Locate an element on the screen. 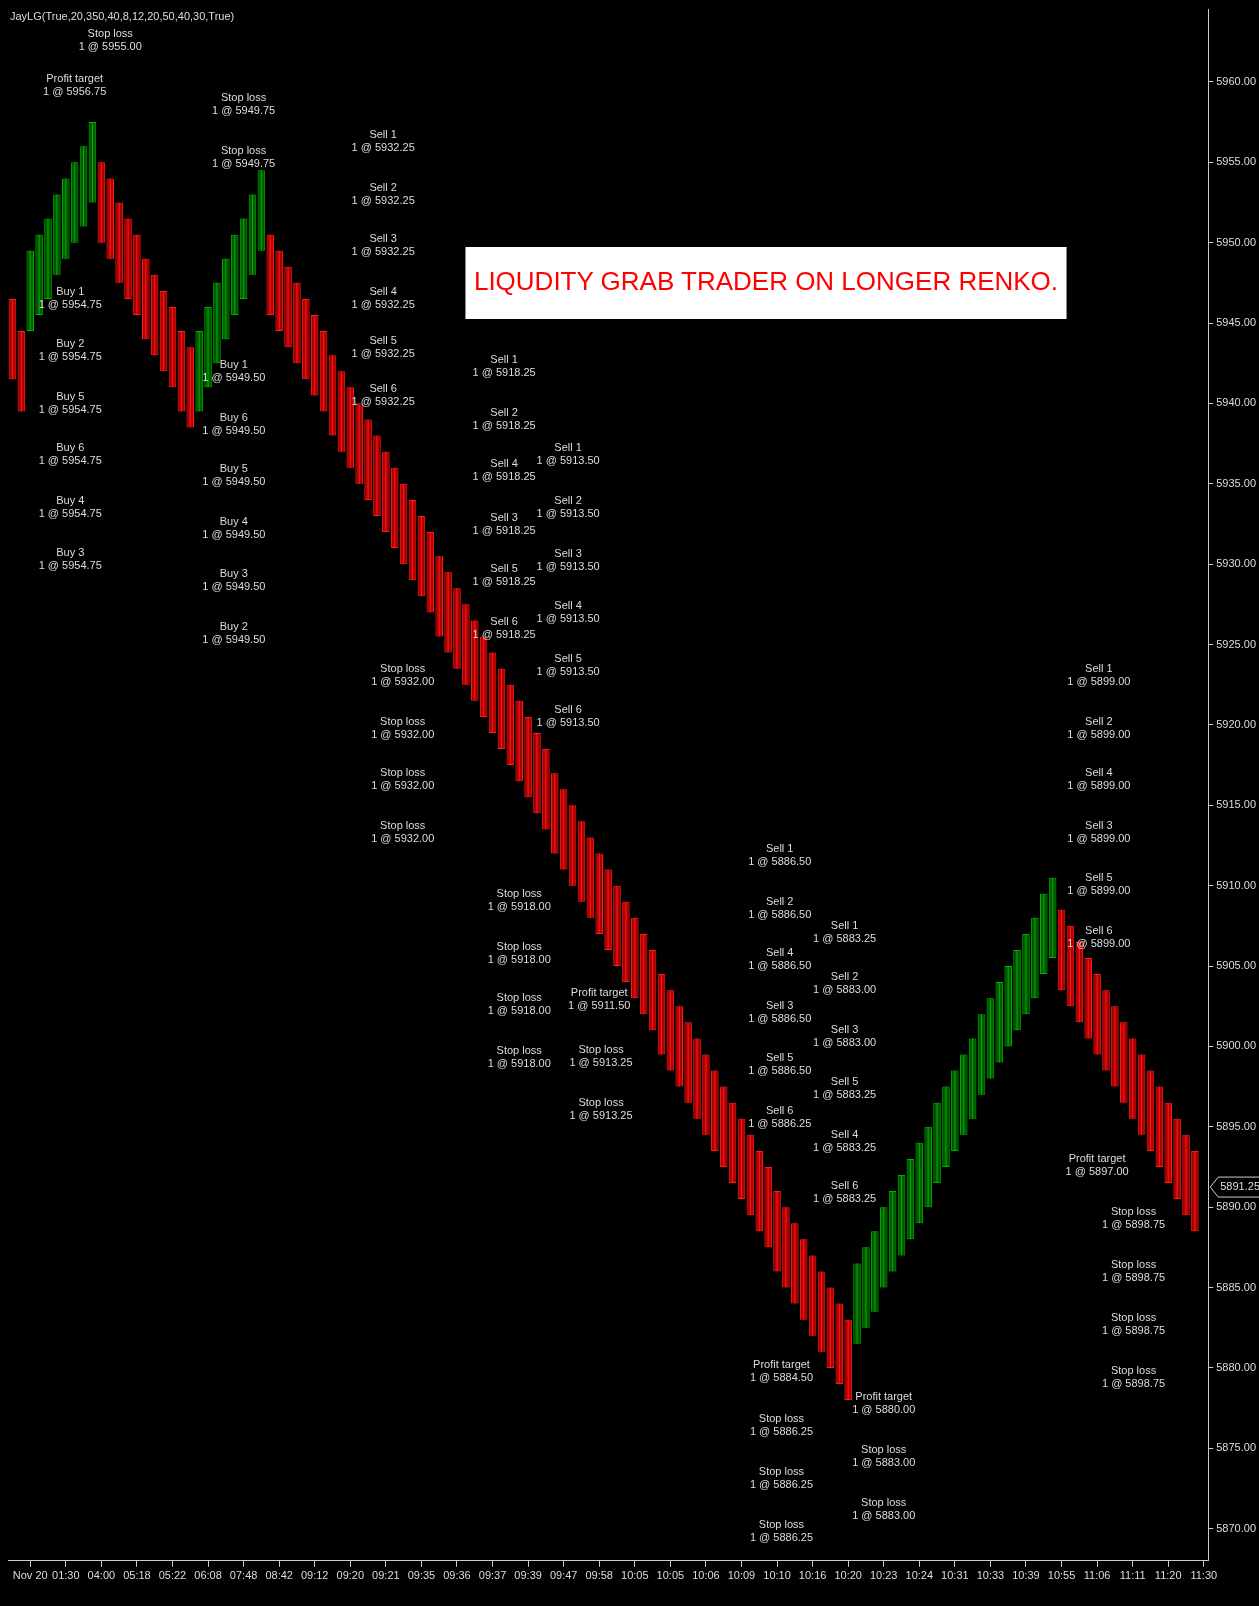  annotation: Profit target 1 @ 5956.75 is located at coordinates (75, 84).